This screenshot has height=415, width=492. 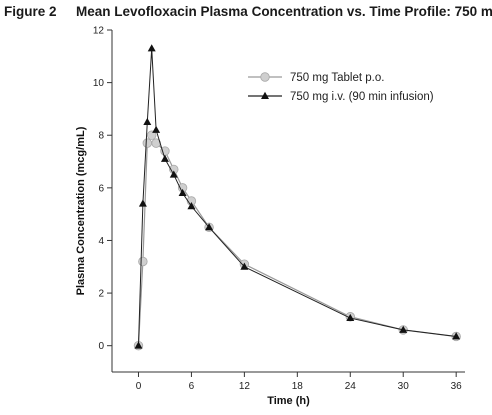 I want to click on figure-label: Figure 2, so click(x=30, y=11).